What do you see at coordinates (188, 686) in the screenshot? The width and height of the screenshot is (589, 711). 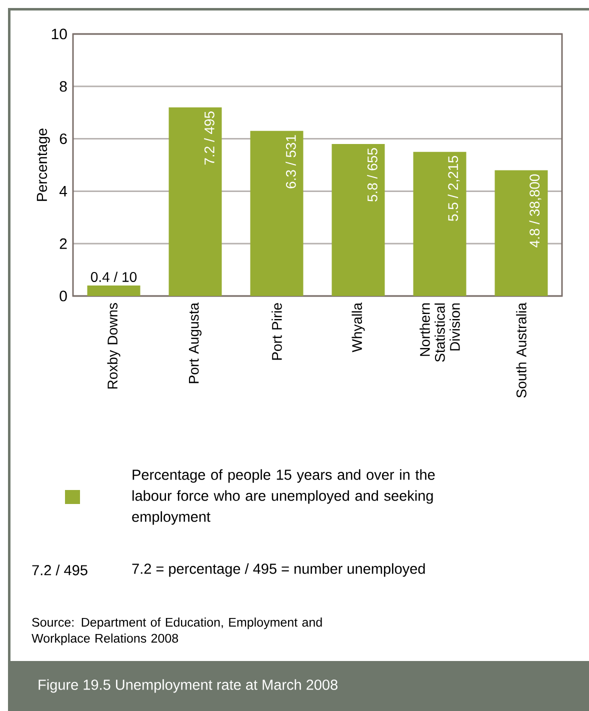 I see `text: Figure 19.5 Unemployment rate at March 2008` at bounding box center [188, 686].